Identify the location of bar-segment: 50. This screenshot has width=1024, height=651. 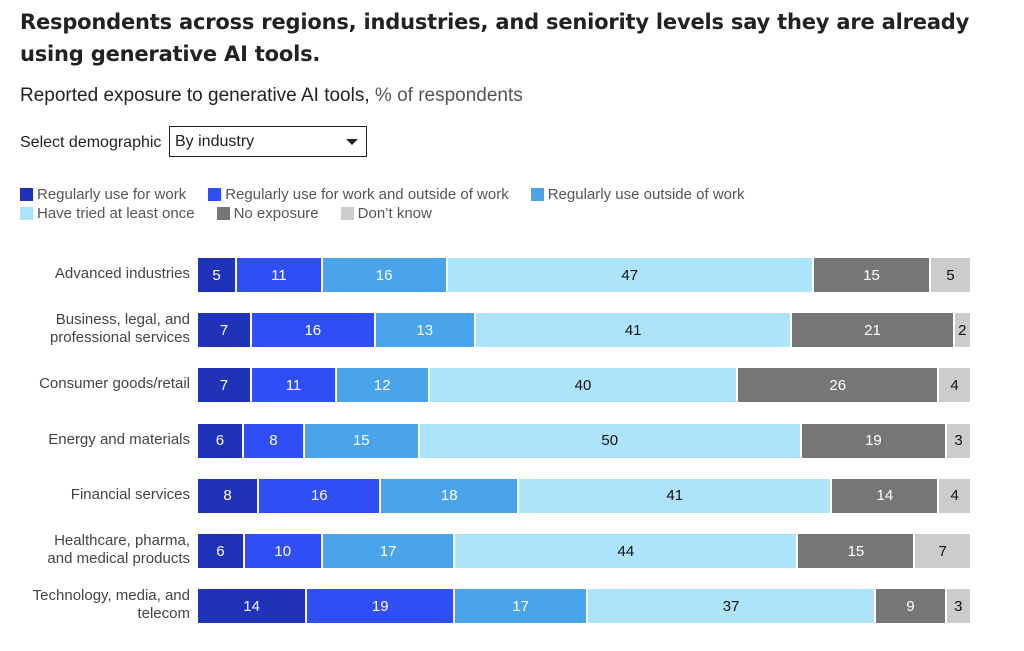
(610, 440).